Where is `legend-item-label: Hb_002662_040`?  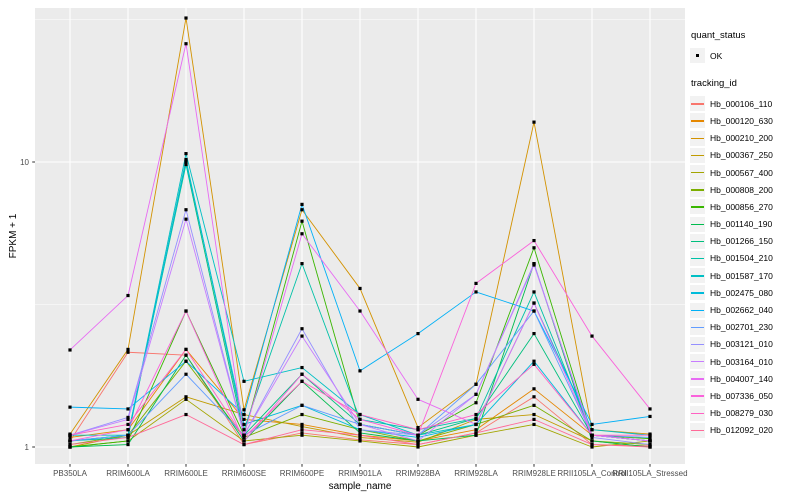
legend-item-label: Hb_002662_040 is located at coordinates (741, 310).